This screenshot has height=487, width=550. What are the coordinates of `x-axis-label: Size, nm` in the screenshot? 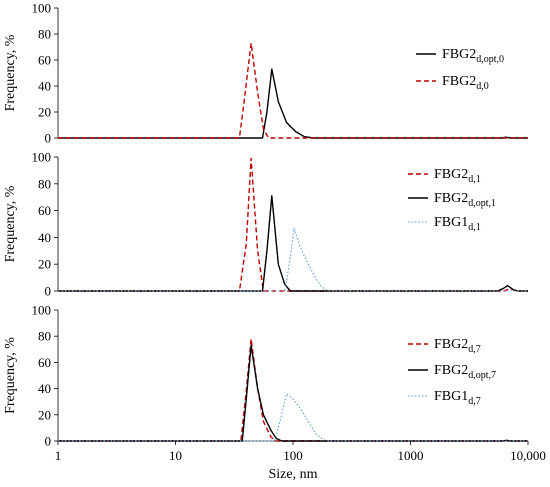 It's located at (293, 474).